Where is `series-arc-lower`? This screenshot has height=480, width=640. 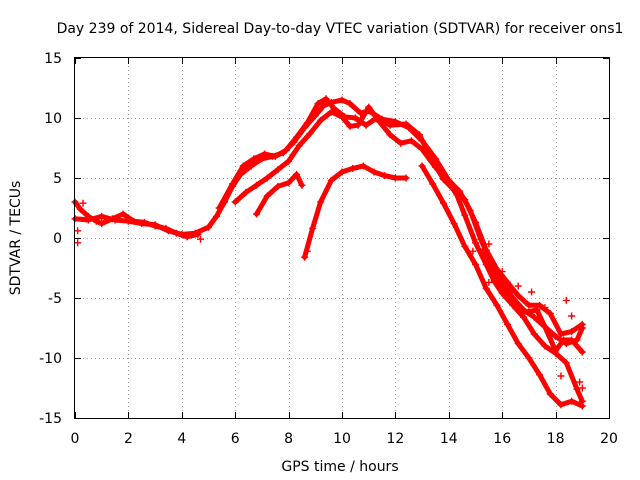
series-arc-lower is located at coordinates (355, 211).